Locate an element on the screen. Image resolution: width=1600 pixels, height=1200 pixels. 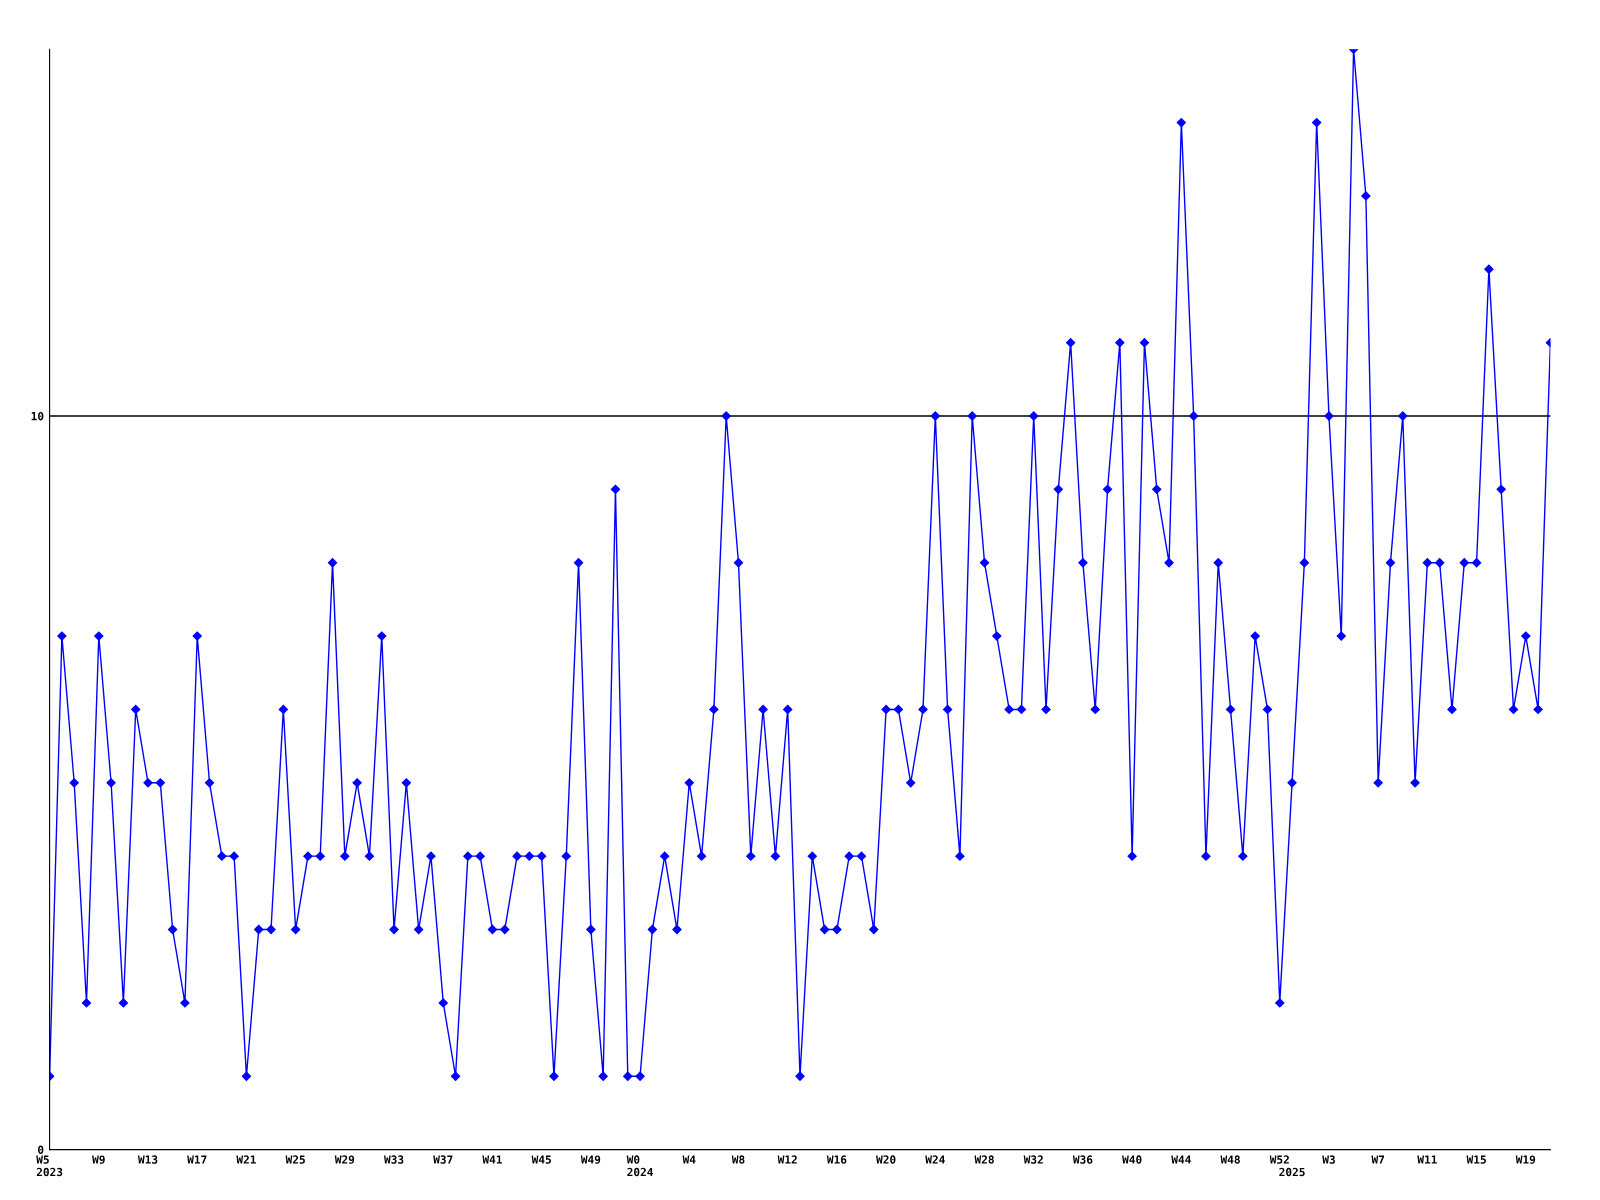
x-tick-label: W24 is located at coordinates (935, 1159).